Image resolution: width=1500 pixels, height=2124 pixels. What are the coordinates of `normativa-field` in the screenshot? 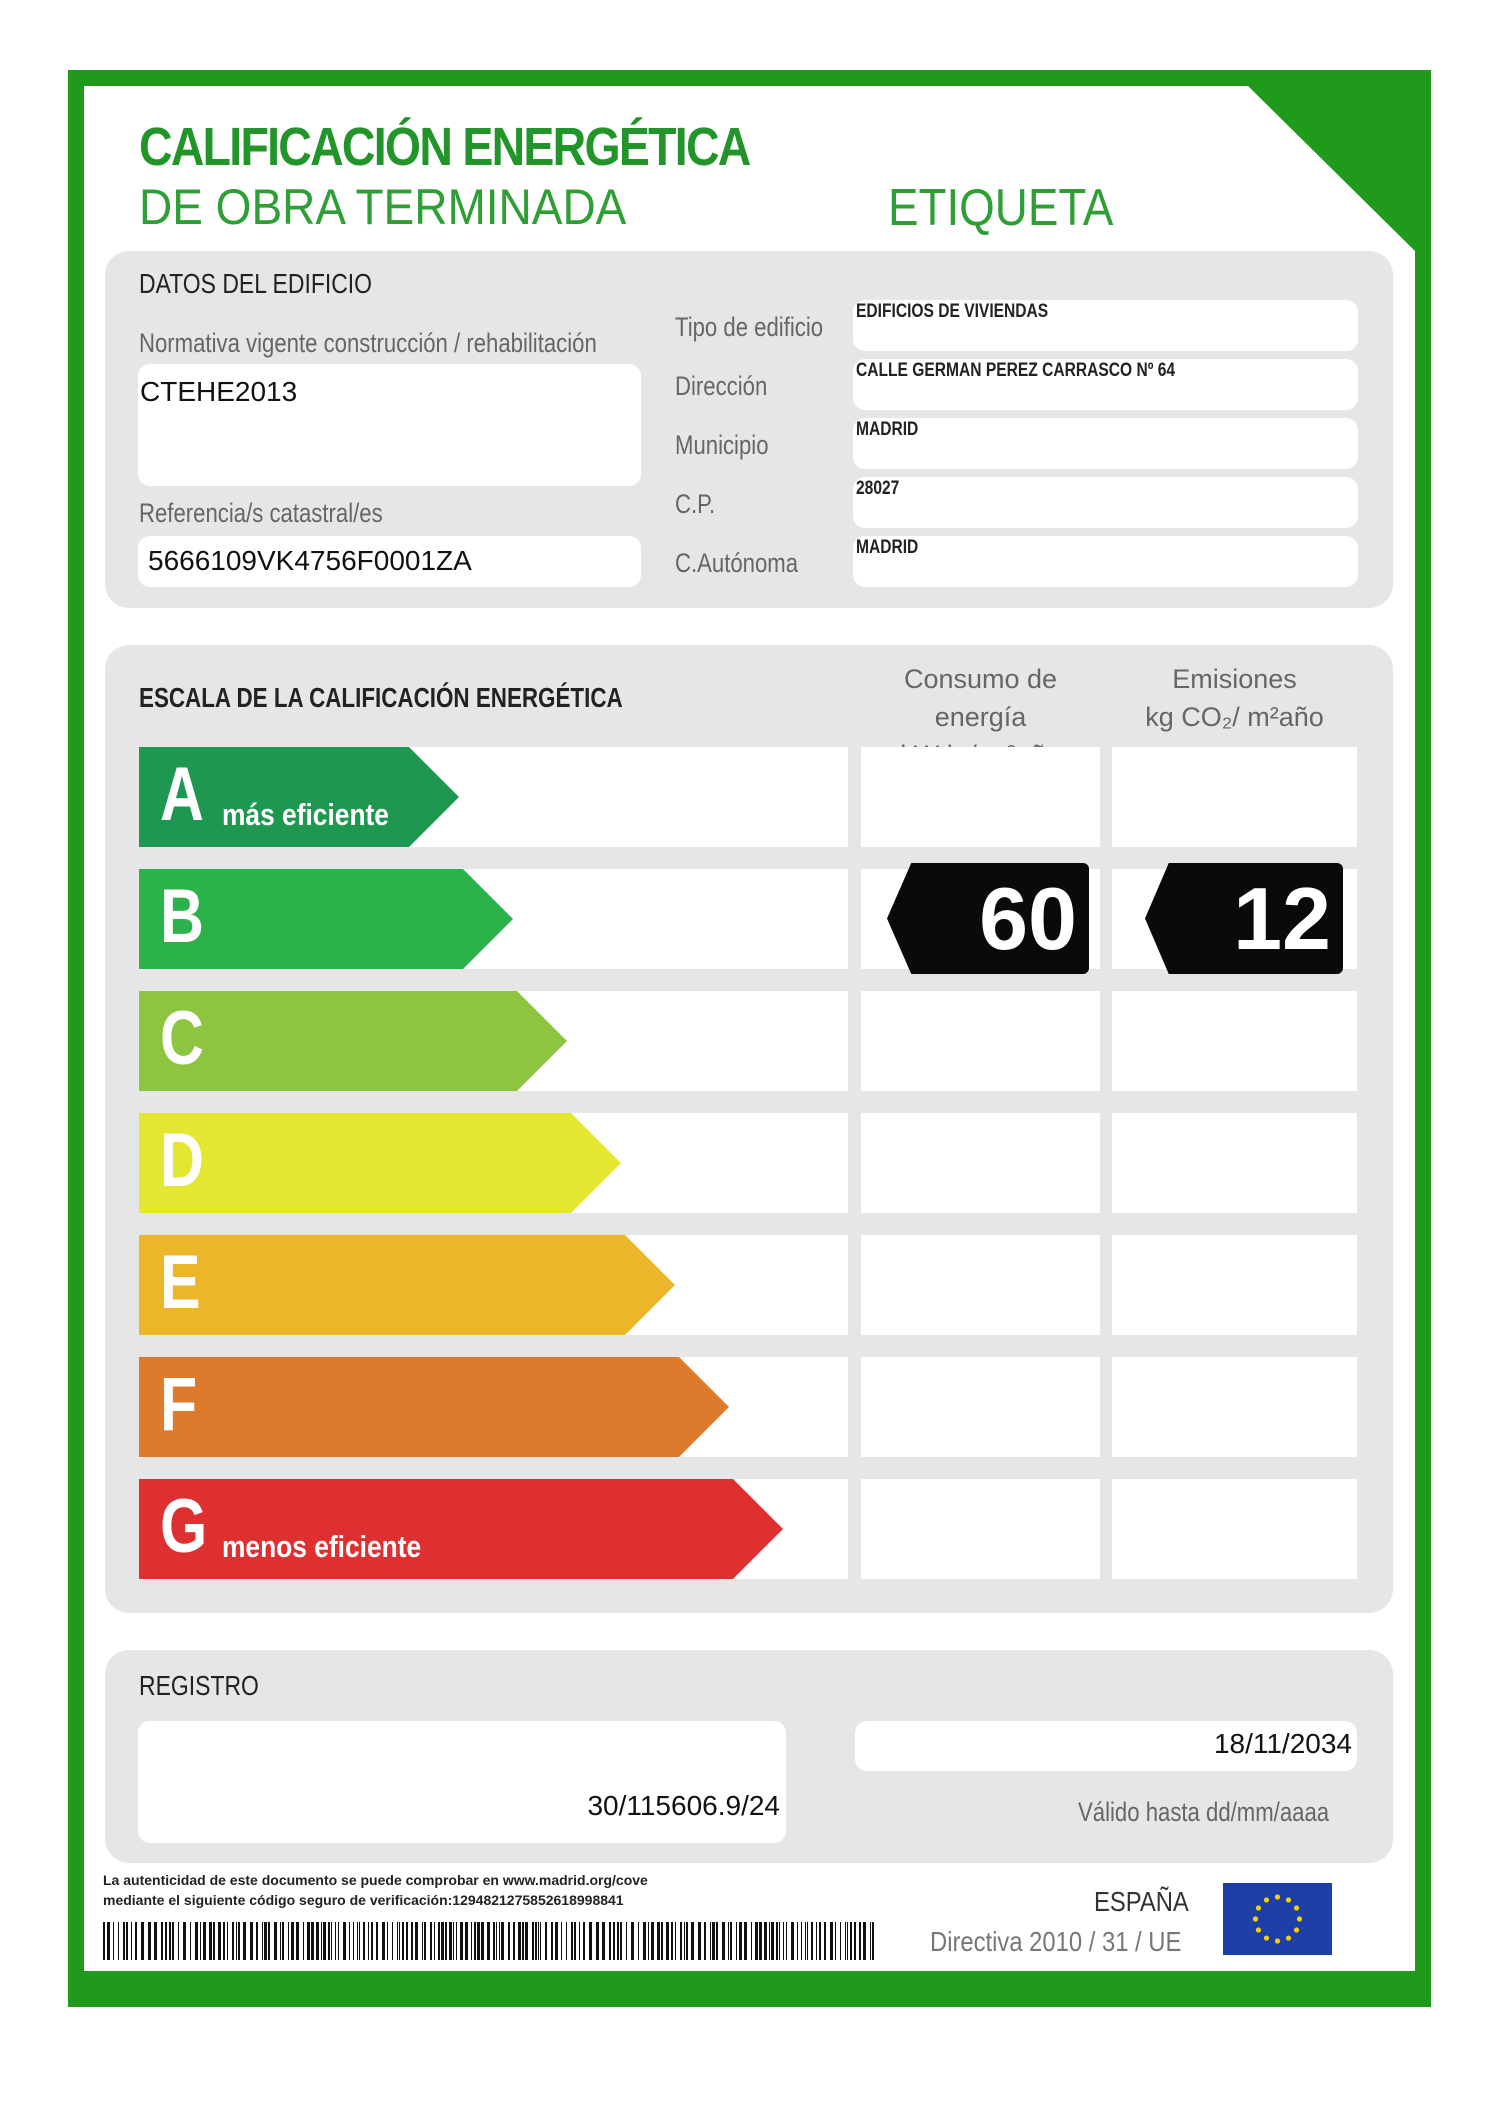 It's located at (389, 425).